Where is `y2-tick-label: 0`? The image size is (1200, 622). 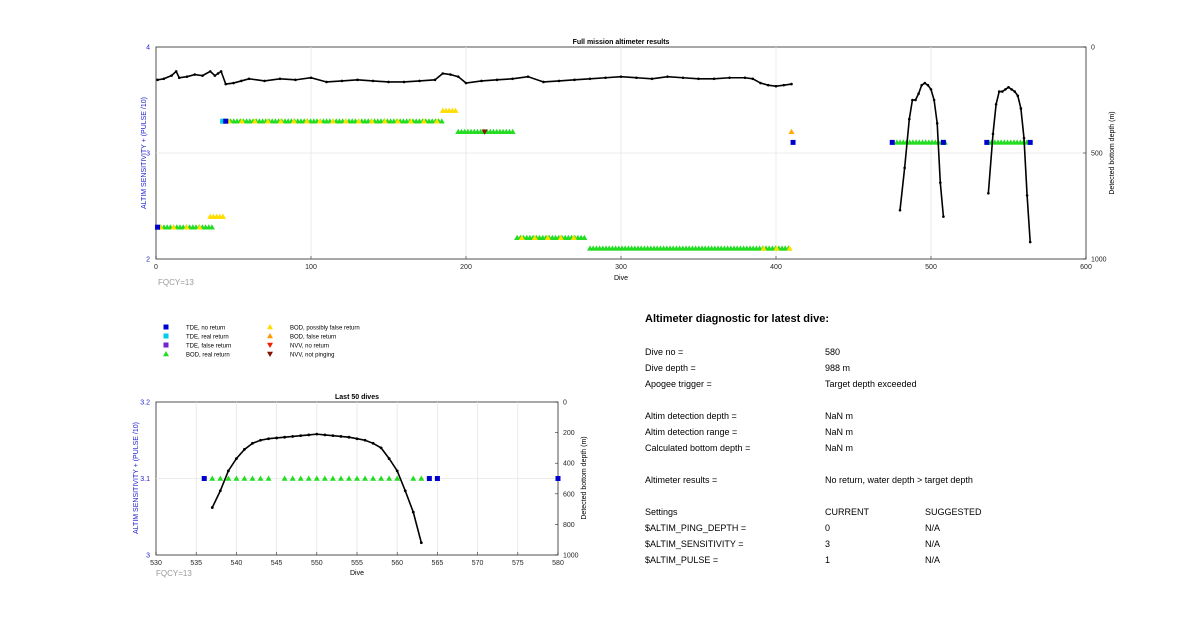
y2-tick-label: 0 is located at coordinates (1093, 48).